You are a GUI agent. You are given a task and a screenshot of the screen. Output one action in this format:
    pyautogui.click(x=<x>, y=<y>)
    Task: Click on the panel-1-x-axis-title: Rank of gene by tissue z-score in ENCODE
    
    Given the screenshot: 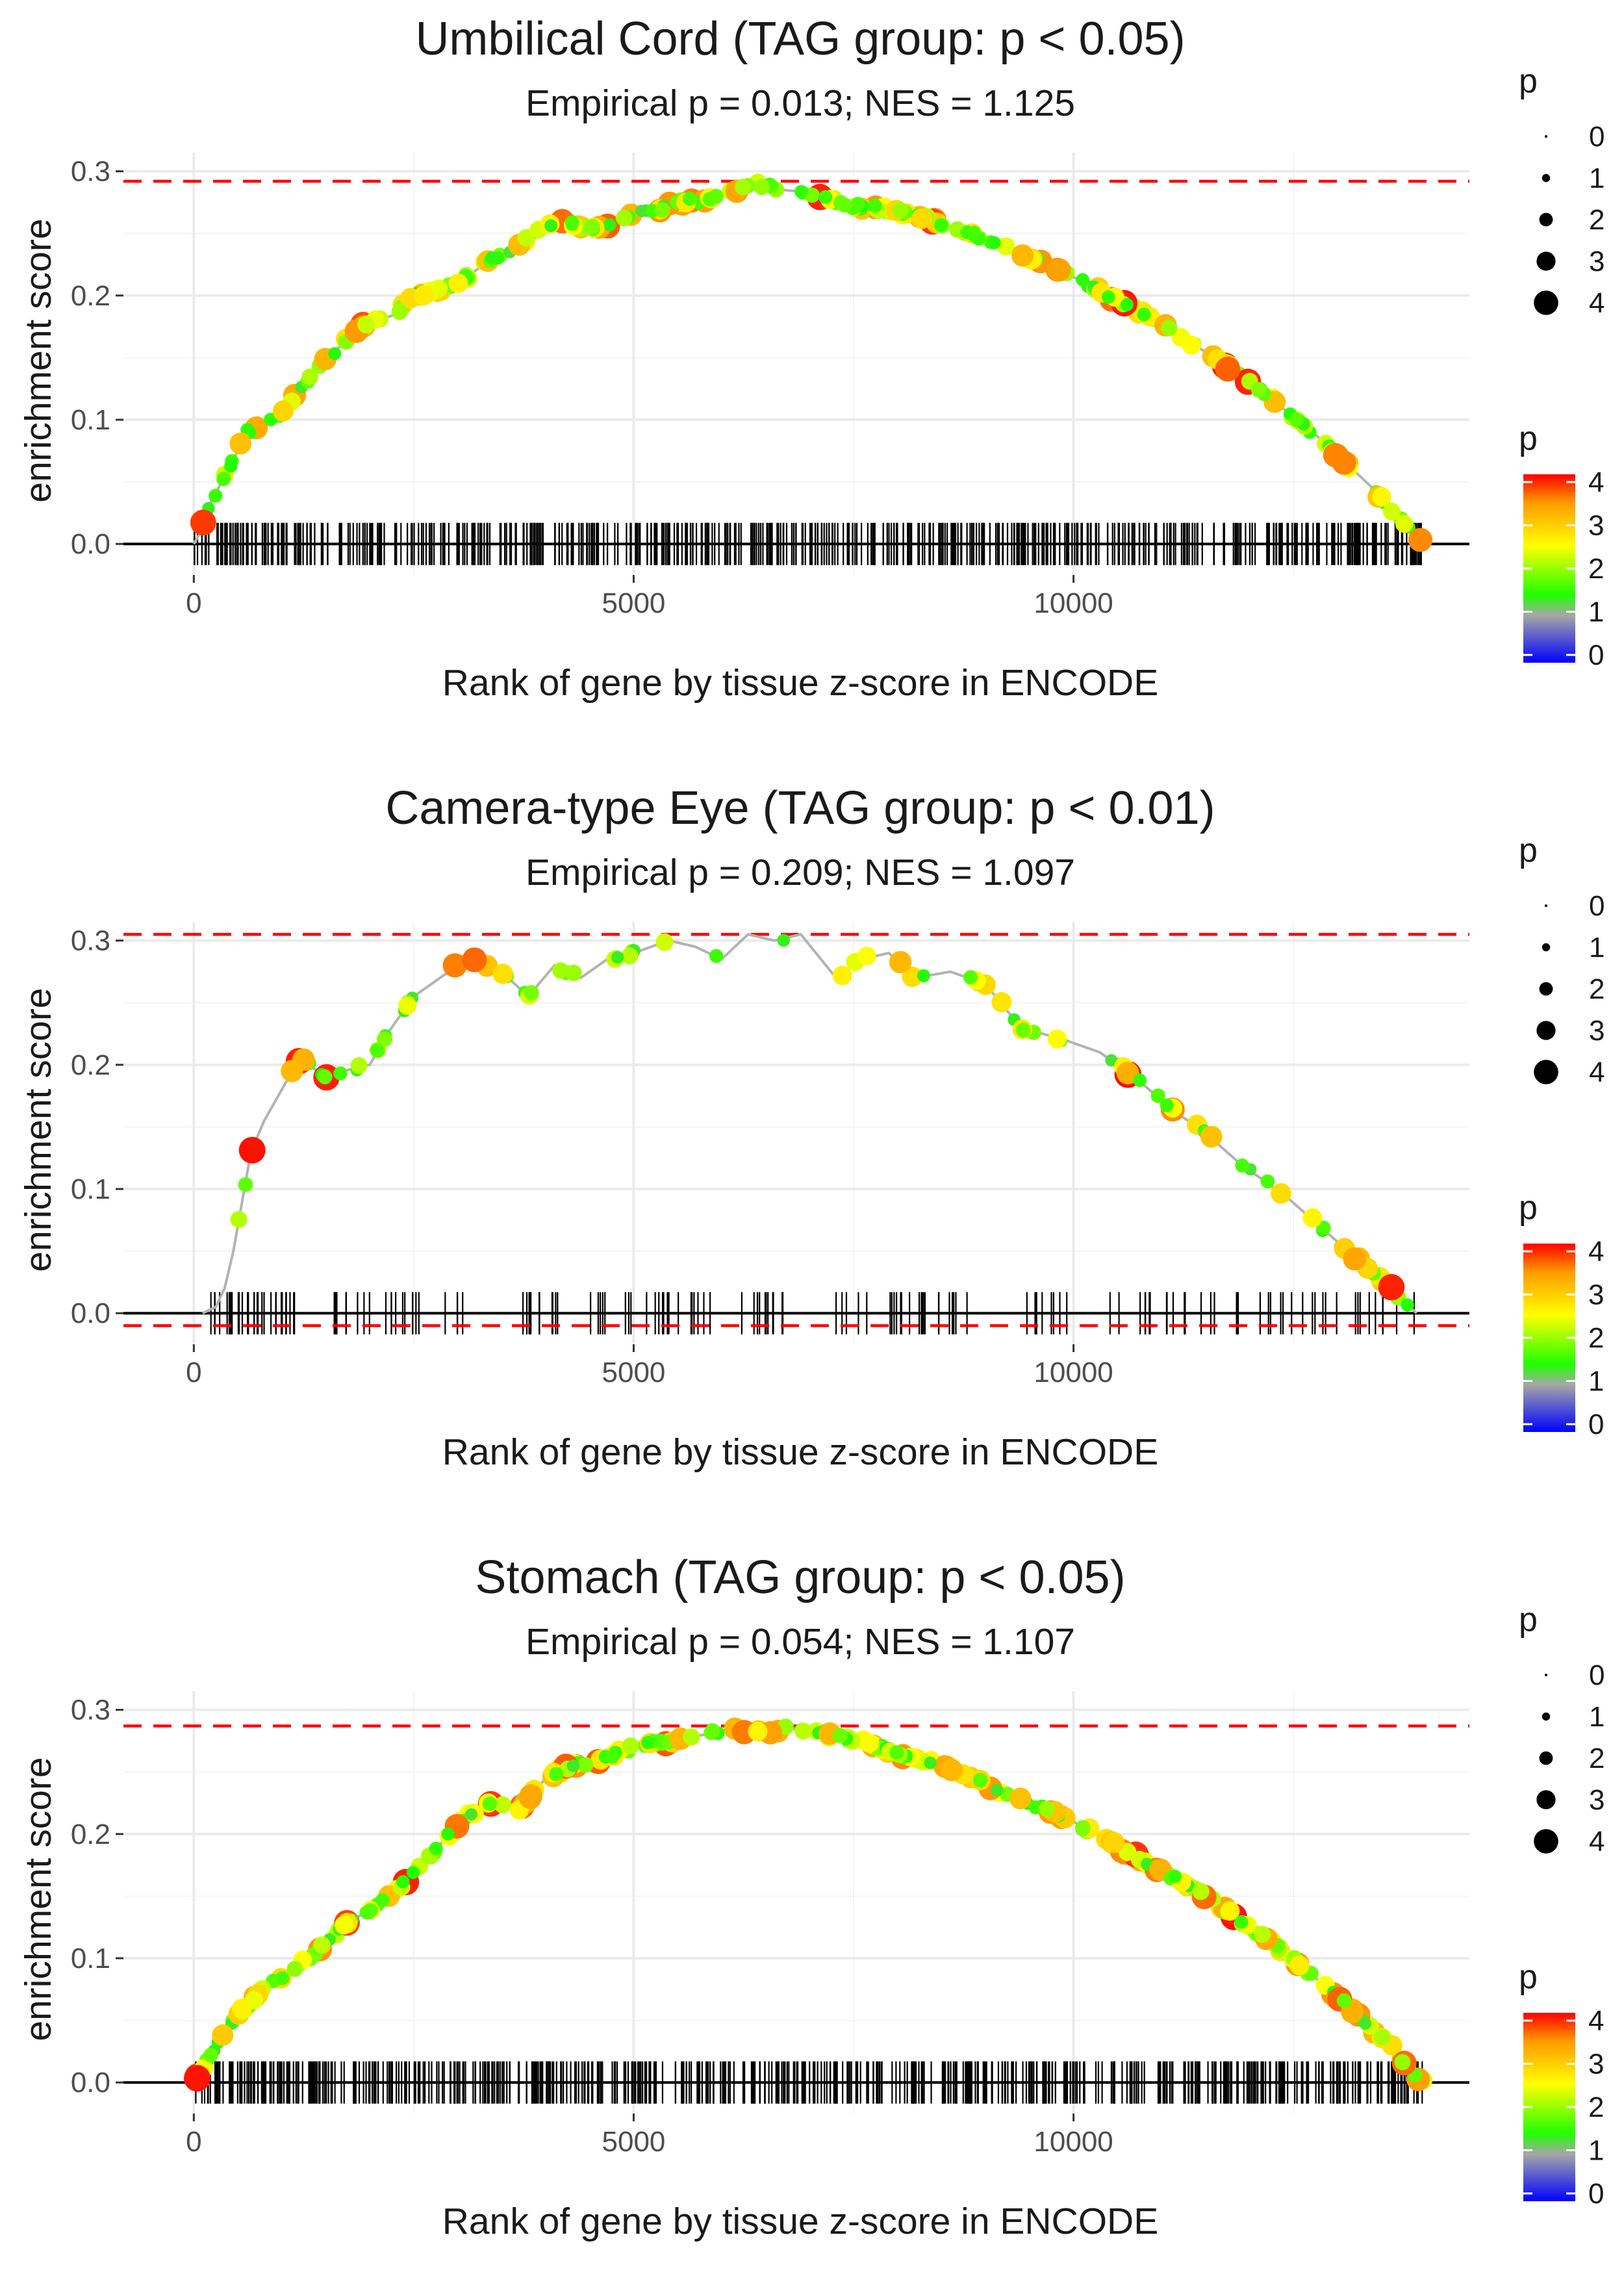 What is the action you would take?
    pyautogui.click(x=800, y=683)
    